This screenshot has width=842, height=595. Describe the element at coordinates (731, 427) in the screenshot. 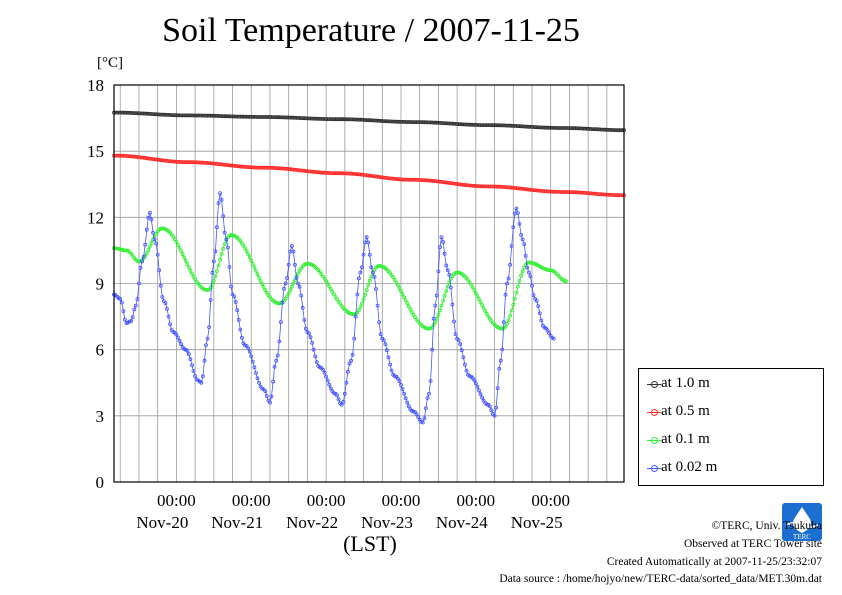

I see `legend: at 1.0 m at 0.5 m at 0.1 m at 0.02 m` at that location.